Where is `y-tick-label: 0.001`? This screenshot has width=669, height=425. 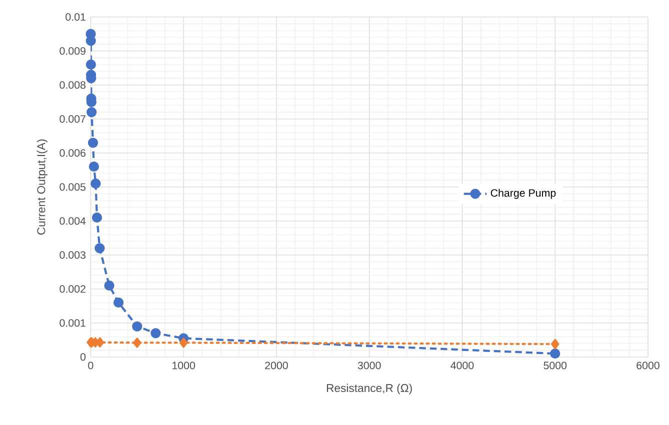
y-tick-label: 0.001 is located at coordinates (73, 323).